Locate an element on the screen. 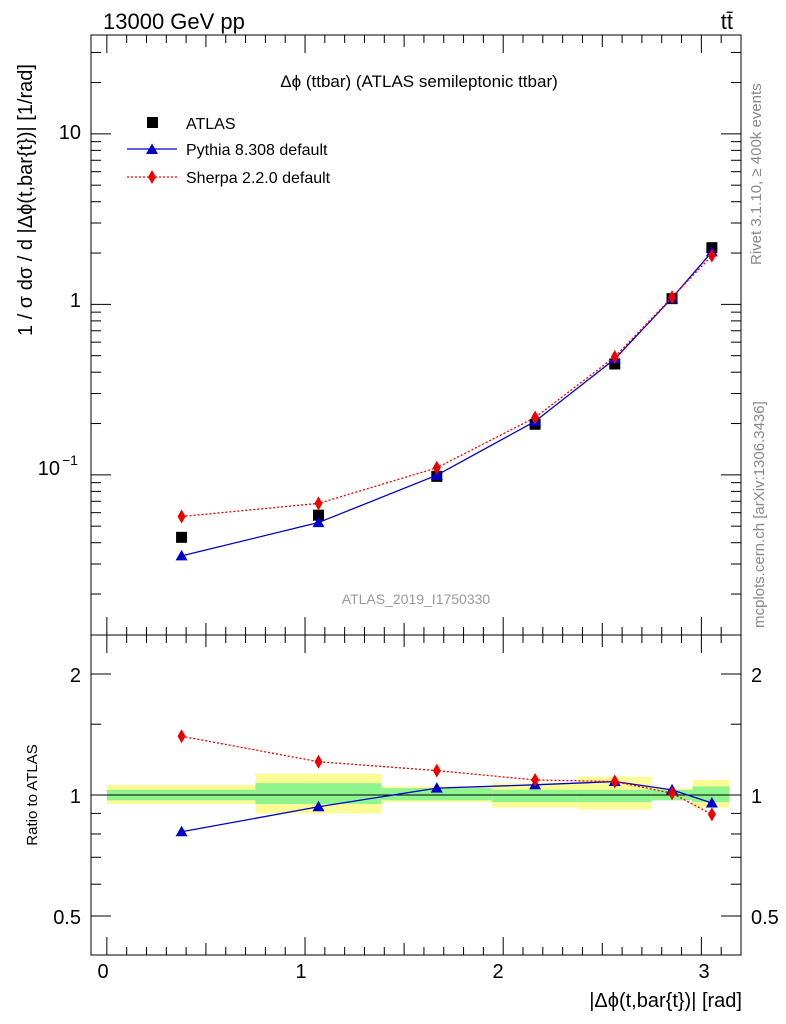 The height and width of the screenshot is (1024, 786). energy-label: 13000 GeV pp is located at coordinates (174, 21).